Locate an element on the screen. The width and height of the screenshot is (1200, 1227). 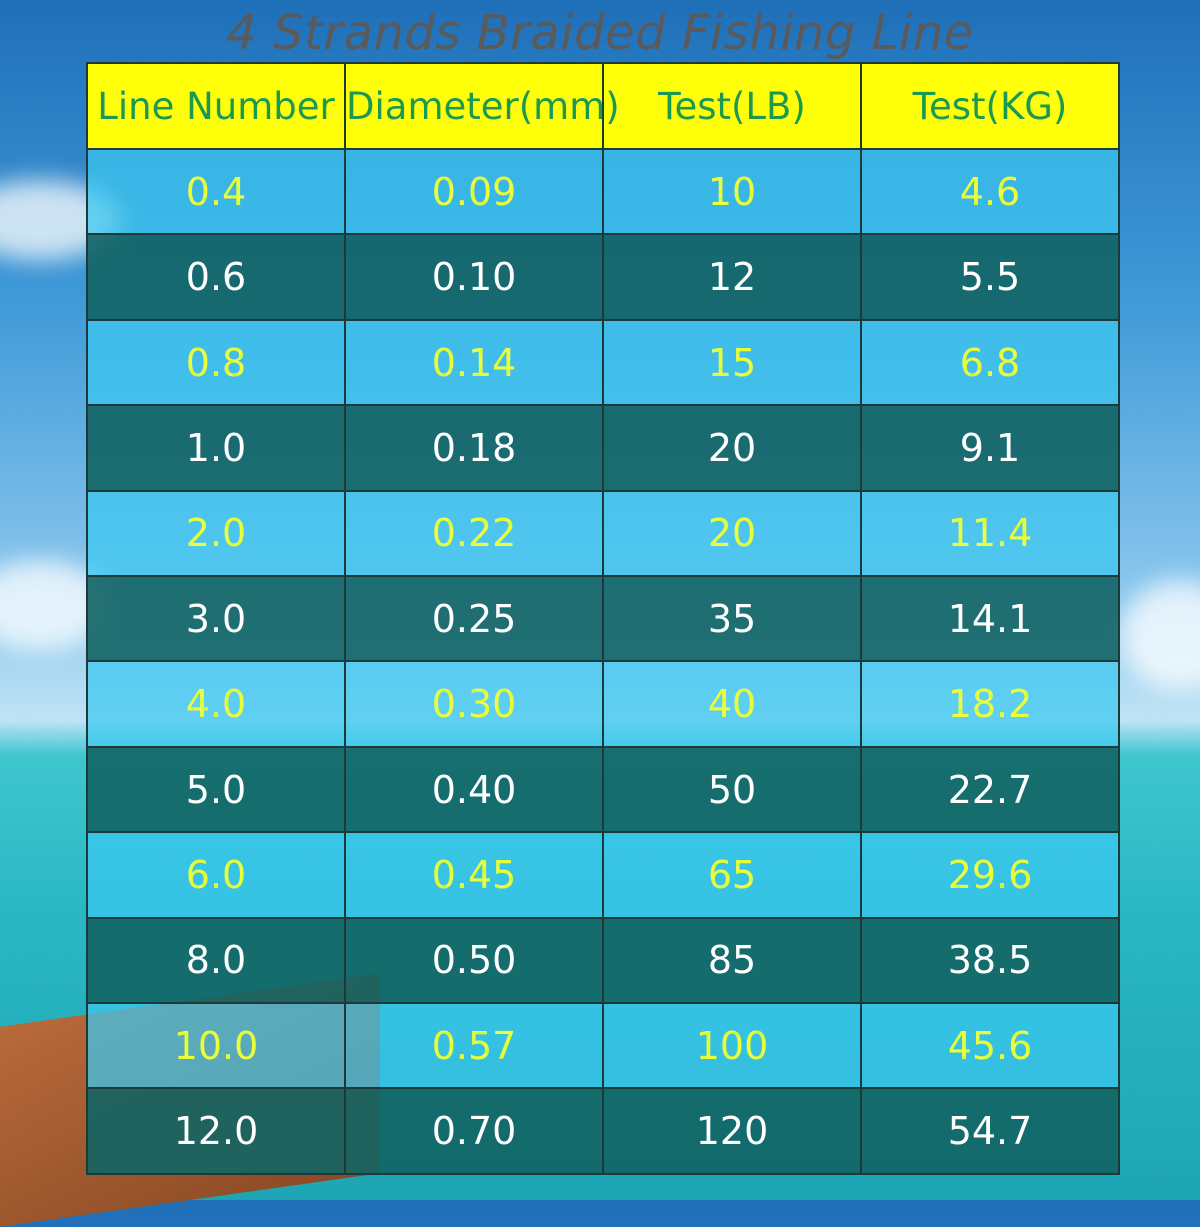
cell-diameter: 0.09 is located at coordinates (474, 191).